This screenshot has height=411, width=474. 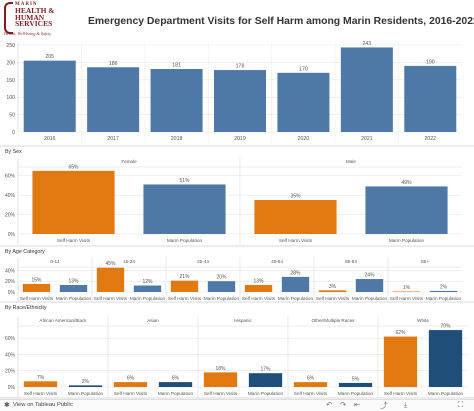 I want to click on data-label: 49%, so click(x=406, y=183).